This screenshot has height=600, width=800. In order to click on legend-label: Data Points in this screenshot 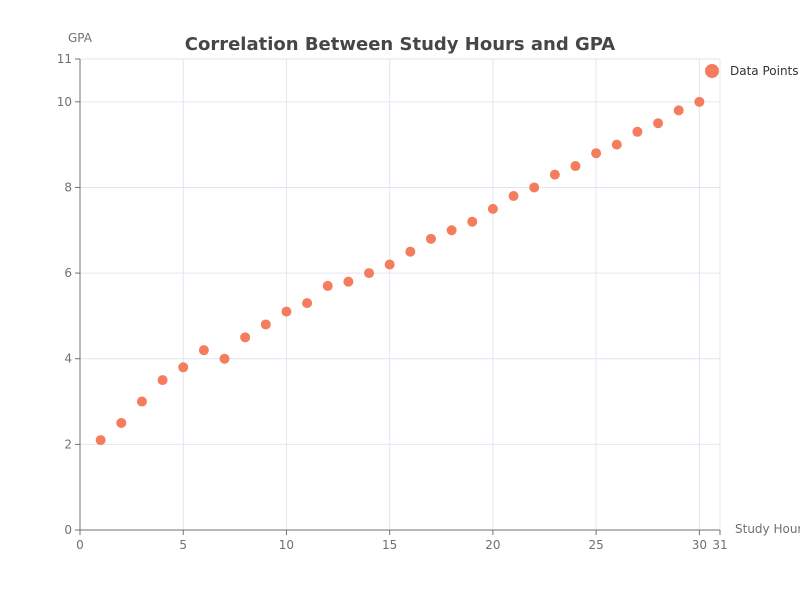, I will do `click(764, 71)`.